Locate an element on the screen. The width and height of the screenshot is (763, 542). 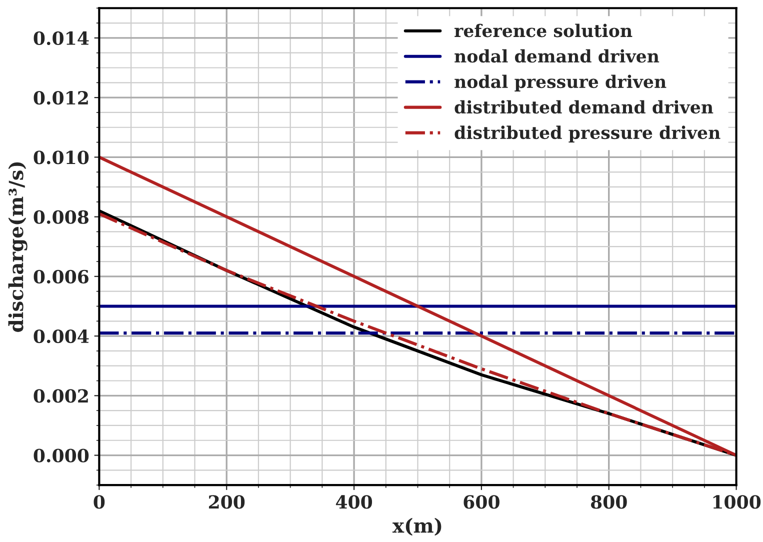
y-tick-label: 0.008 is located at coordinates (61, 217).